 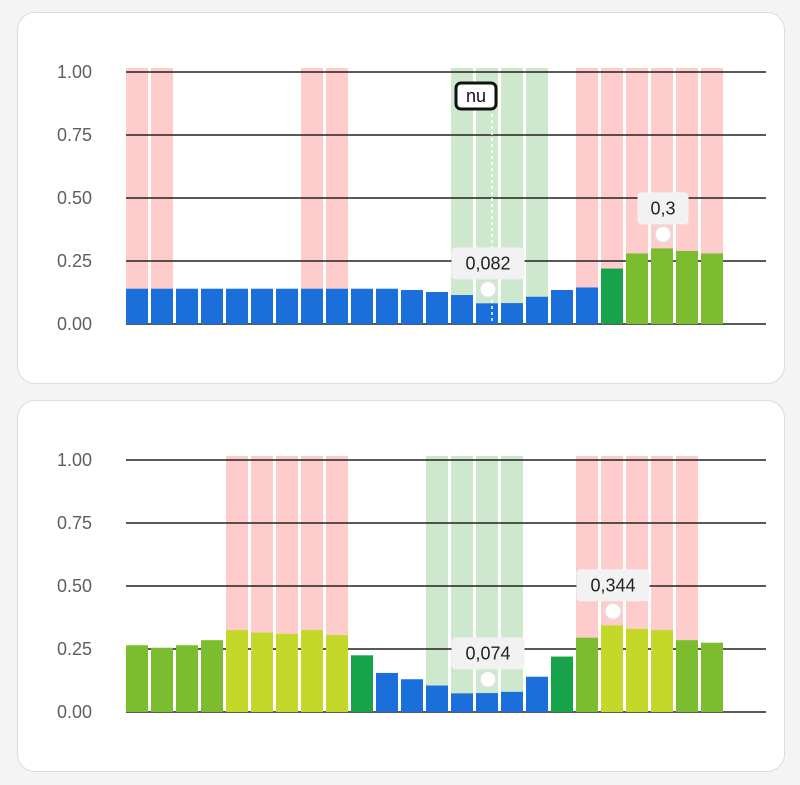 I want to click on callout-label-0: 0,082, so click(x=487, y=263).